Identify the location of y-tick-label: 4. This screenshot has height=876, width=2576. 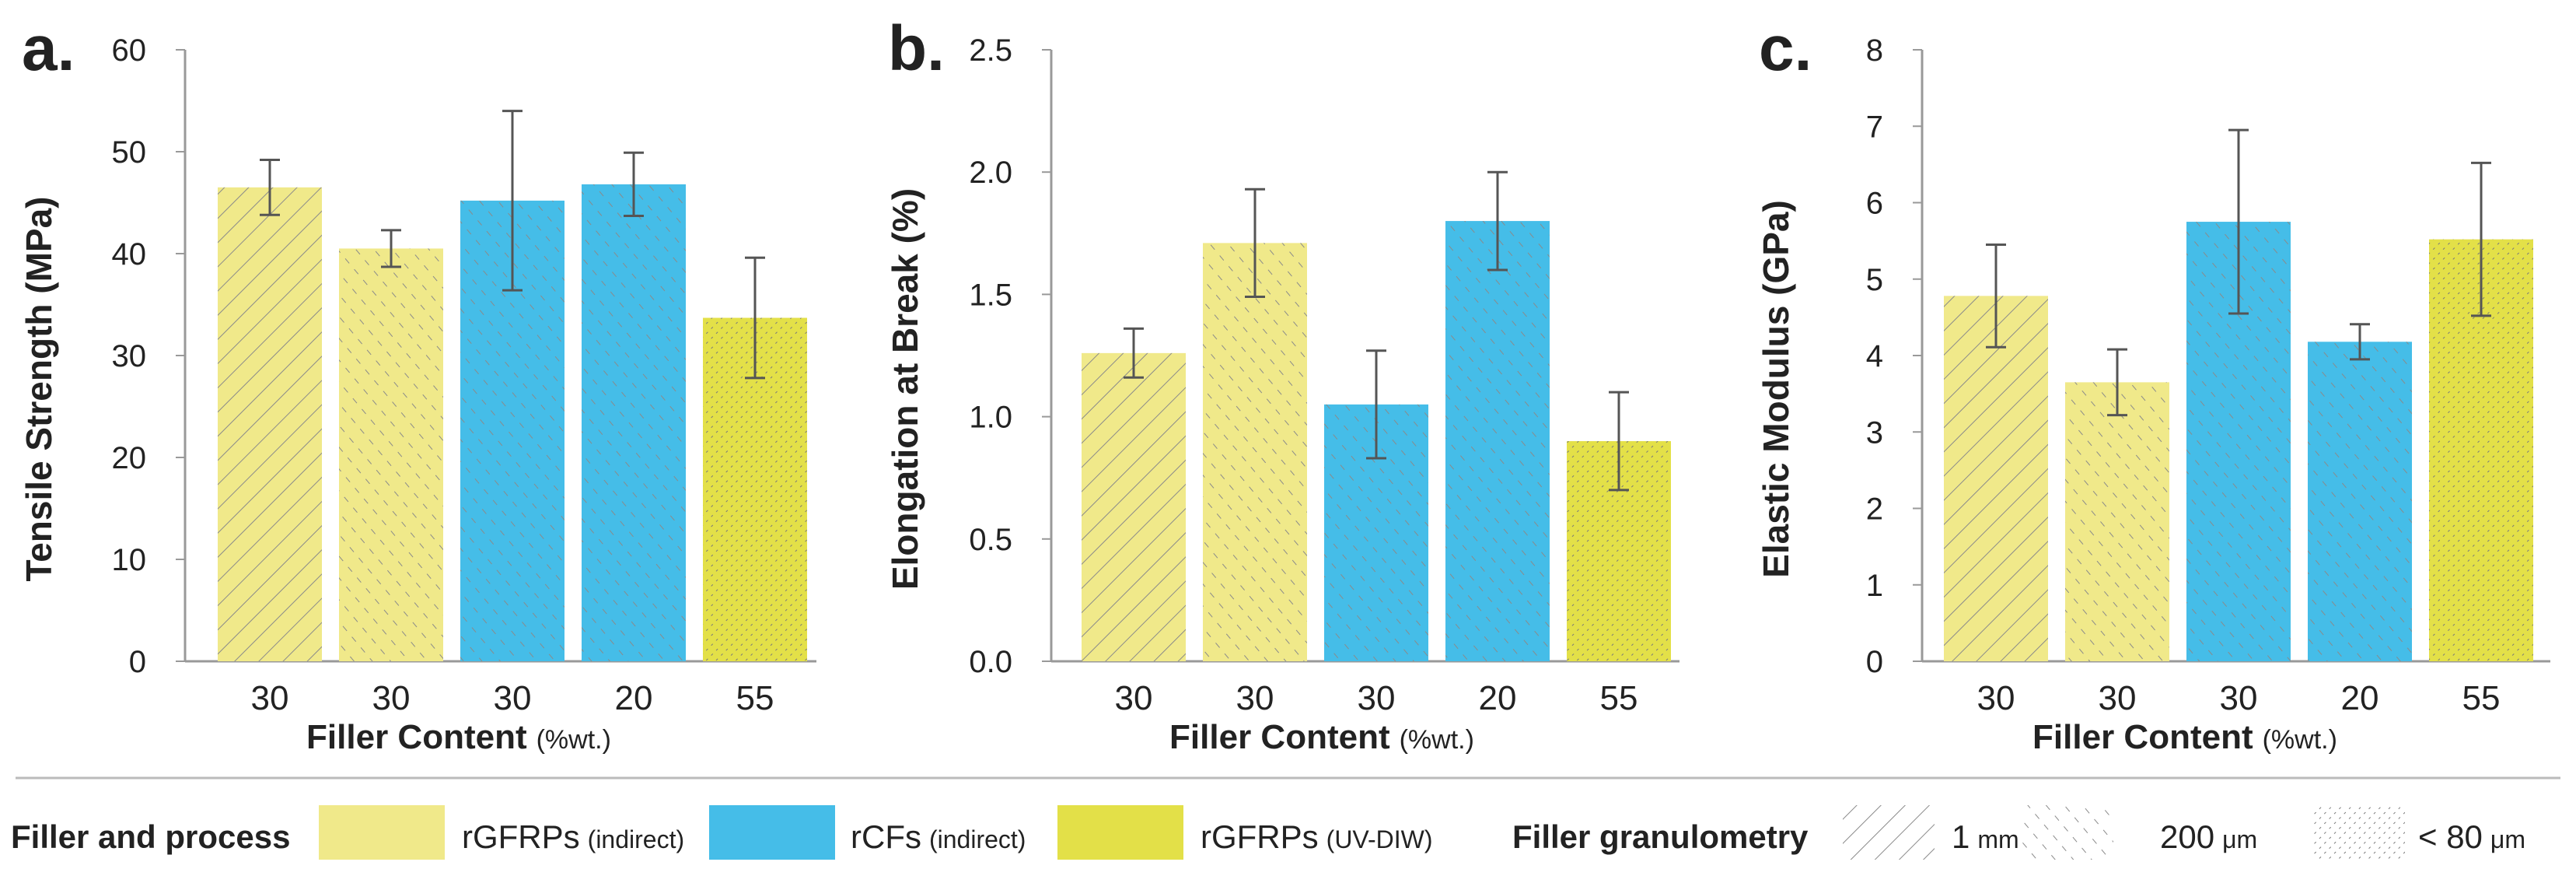
(1874, 356).